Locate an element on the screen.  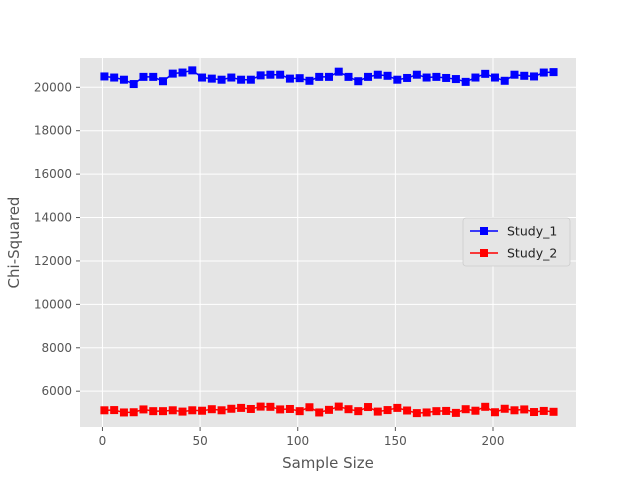
legend-label-study-2: Study_2 is located at coordinates (532, 253).